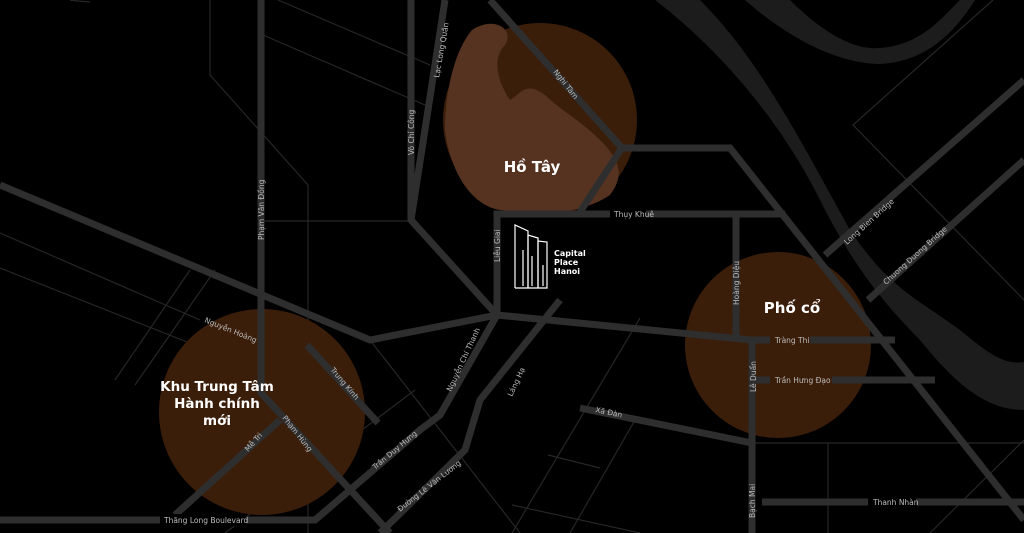 The image size is (1024, 533). I want to click on landmark-capital-place-hanoi: Capital Place Hanoi, so click(550, 256).